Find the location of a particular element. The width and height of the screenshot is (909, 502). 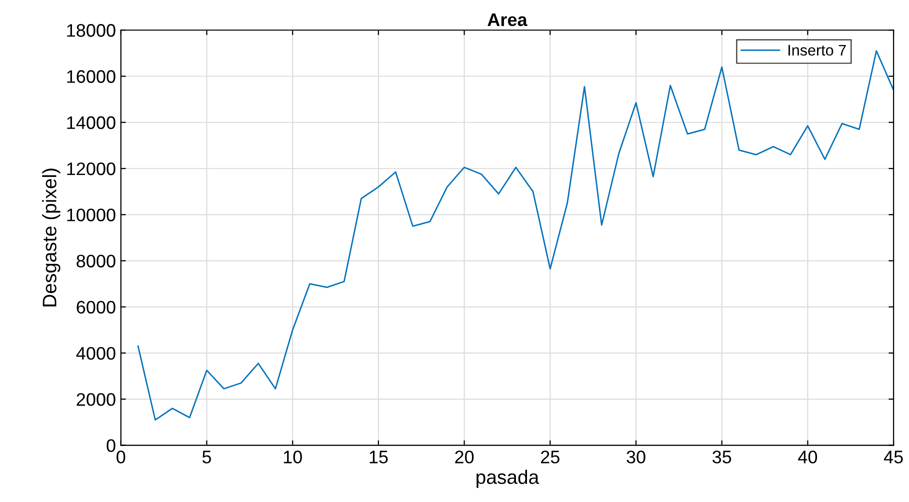

y-tick-label: 14000 is located at coordinates (91, 123).